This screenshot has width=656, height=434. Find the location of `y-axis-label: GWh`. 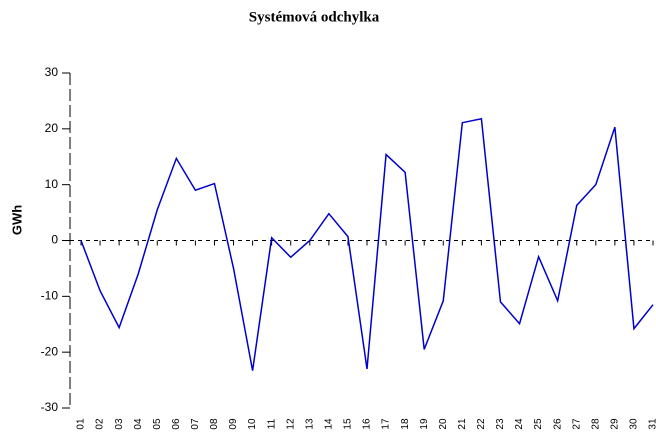

y-axis-label: GWh is located at coordinates (16, 220).